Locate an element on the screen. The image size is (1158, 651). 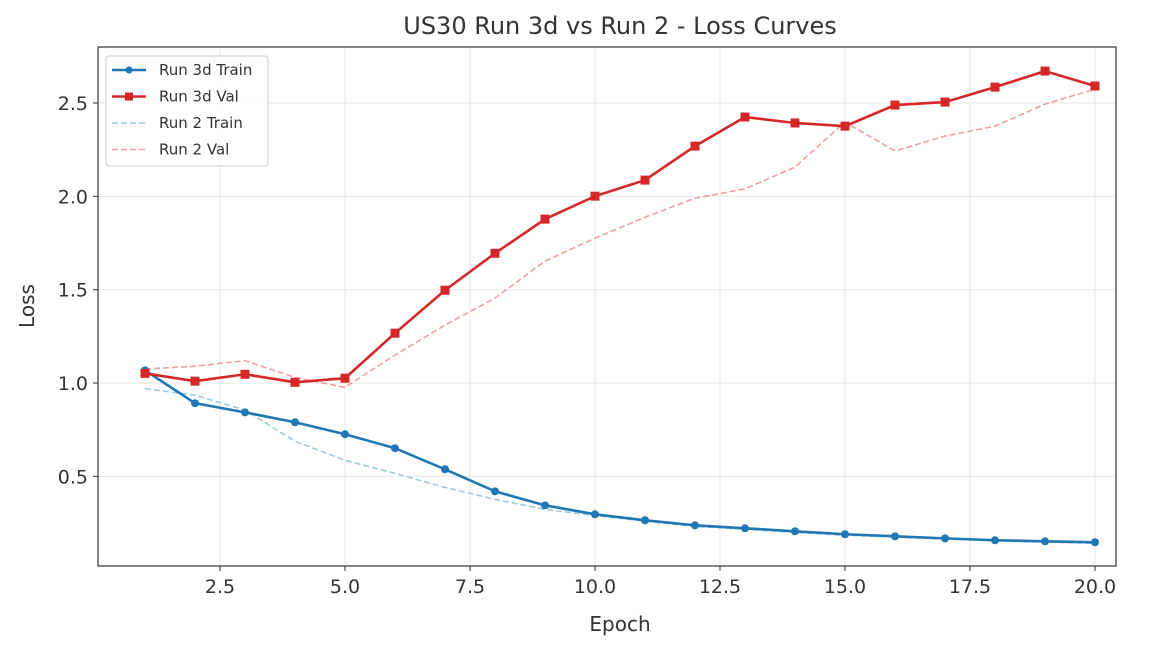
x-tick-label: 7.5 is located at coordinates (470, 587).